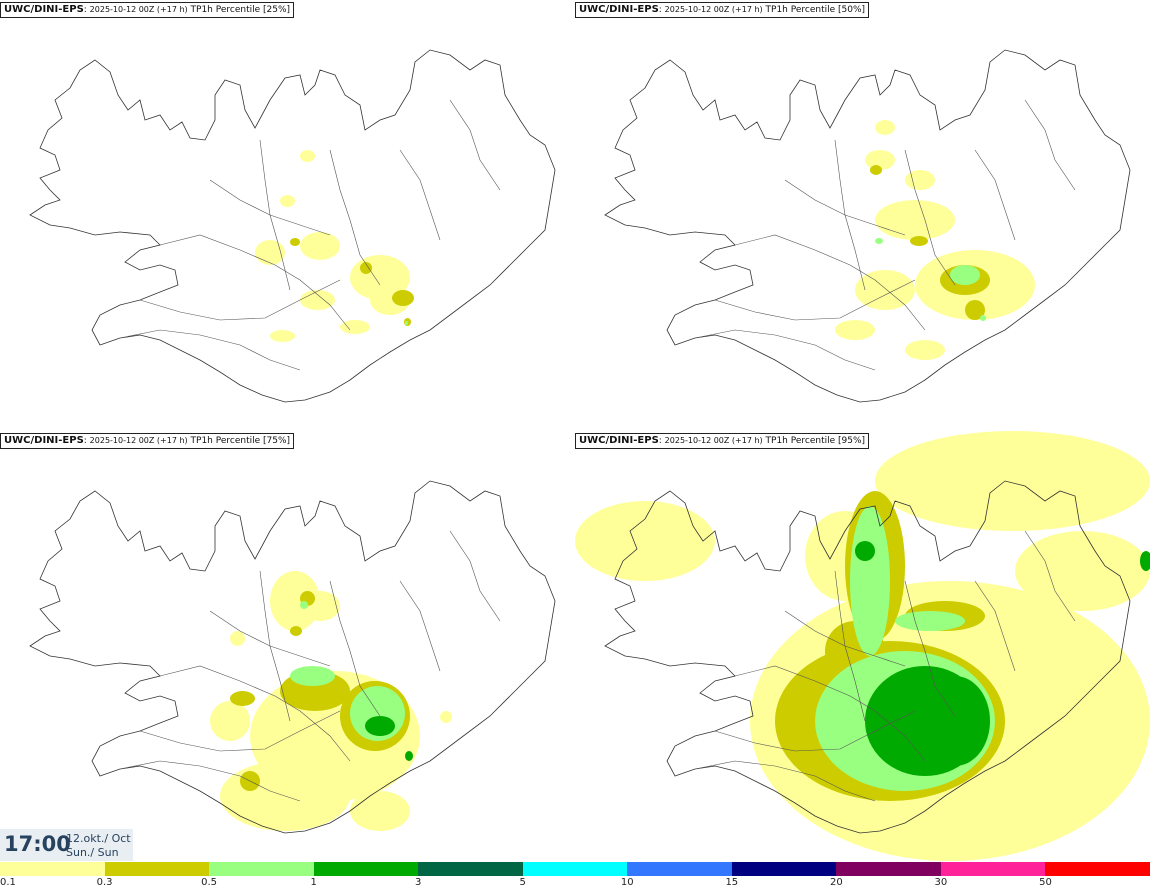 The image size is (1150, 891). Describe the element at coordinates (1045, 882) in the screenshot. I see `legend-tick-label: 50` at that location.